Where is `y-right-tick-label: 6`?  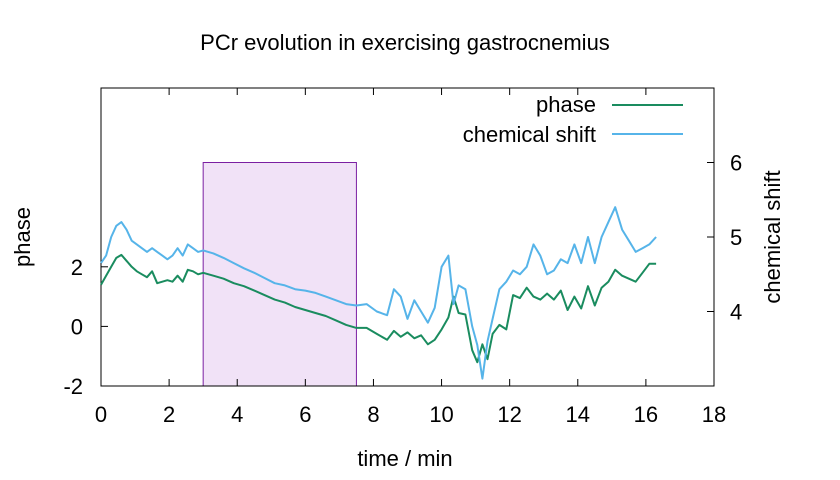 y-right-tick-label: 6 is located at coordinates (736, 163).